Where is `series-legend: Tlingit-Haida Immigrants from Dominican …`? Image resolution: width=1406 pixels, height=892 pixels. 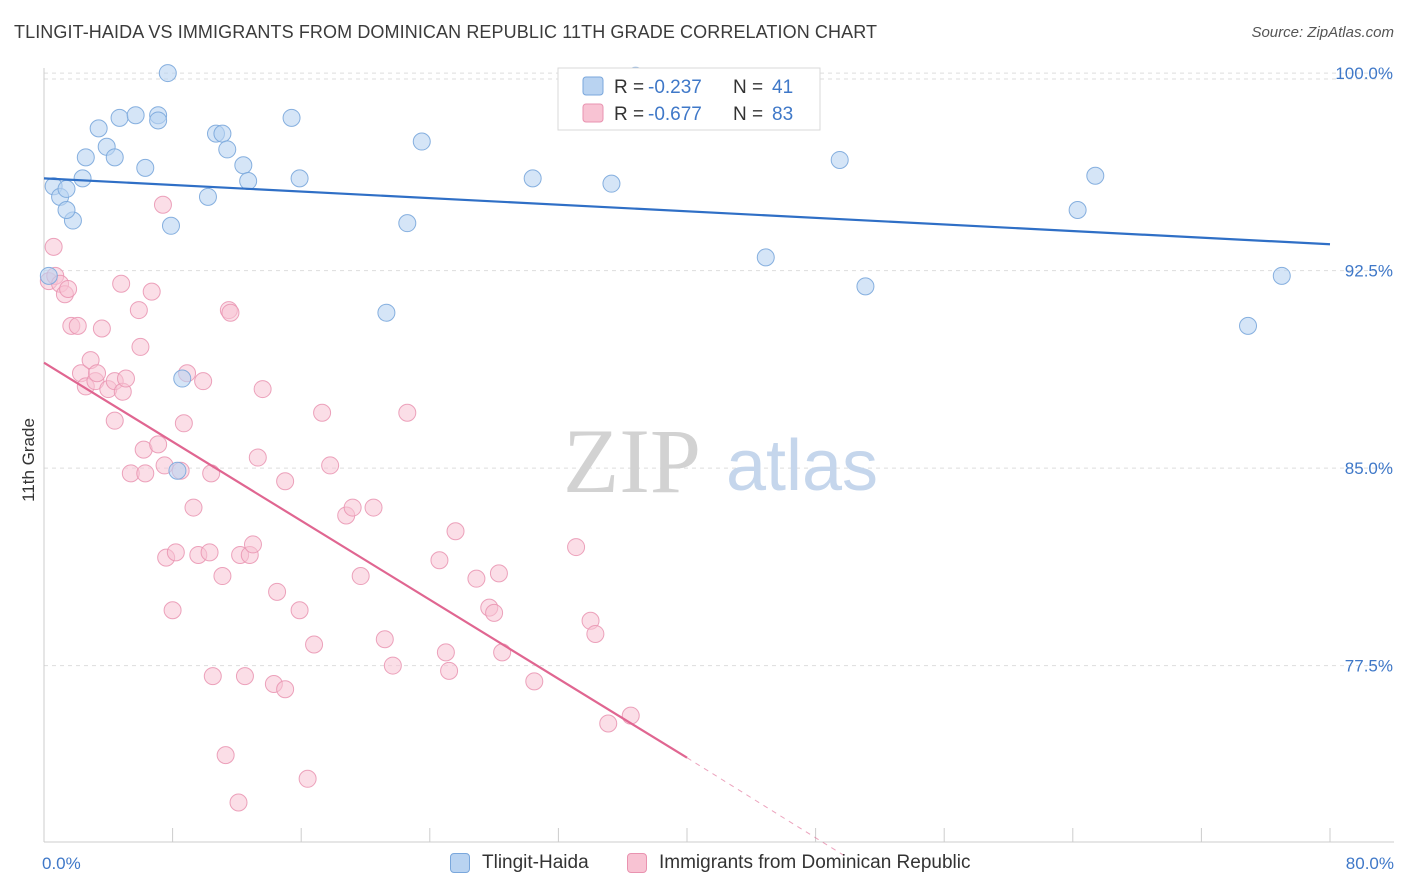 series-legend: Tlingit-Haida Immigrants from Dominican … is located at coordinates (703, 866).